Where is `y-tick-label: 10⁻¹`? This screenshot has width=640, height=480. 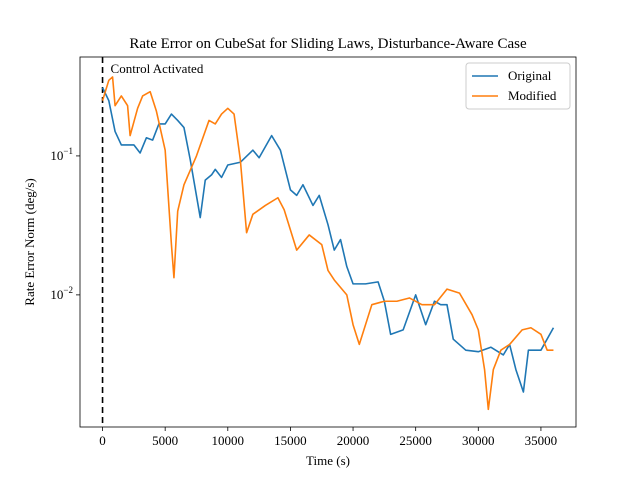 y-tick-label: 10⁻¹ is located at coordinates (61, 154).